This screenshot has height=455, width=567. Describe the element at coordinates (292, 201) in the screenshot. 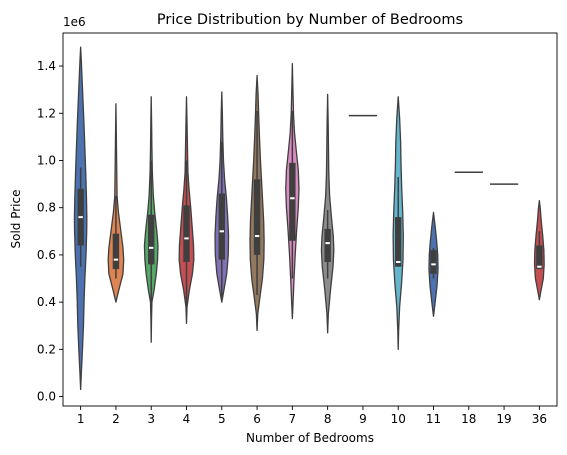

I see `violin-7-iqr-box` at that location.